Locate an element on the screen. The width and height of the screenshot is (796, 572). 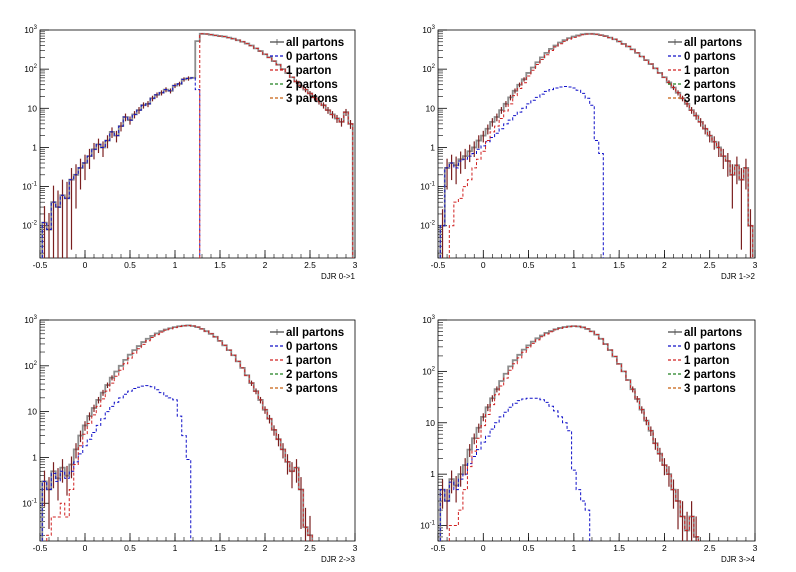
x-axis-label: DJR 2->3 is located at coordinates (338, 559).